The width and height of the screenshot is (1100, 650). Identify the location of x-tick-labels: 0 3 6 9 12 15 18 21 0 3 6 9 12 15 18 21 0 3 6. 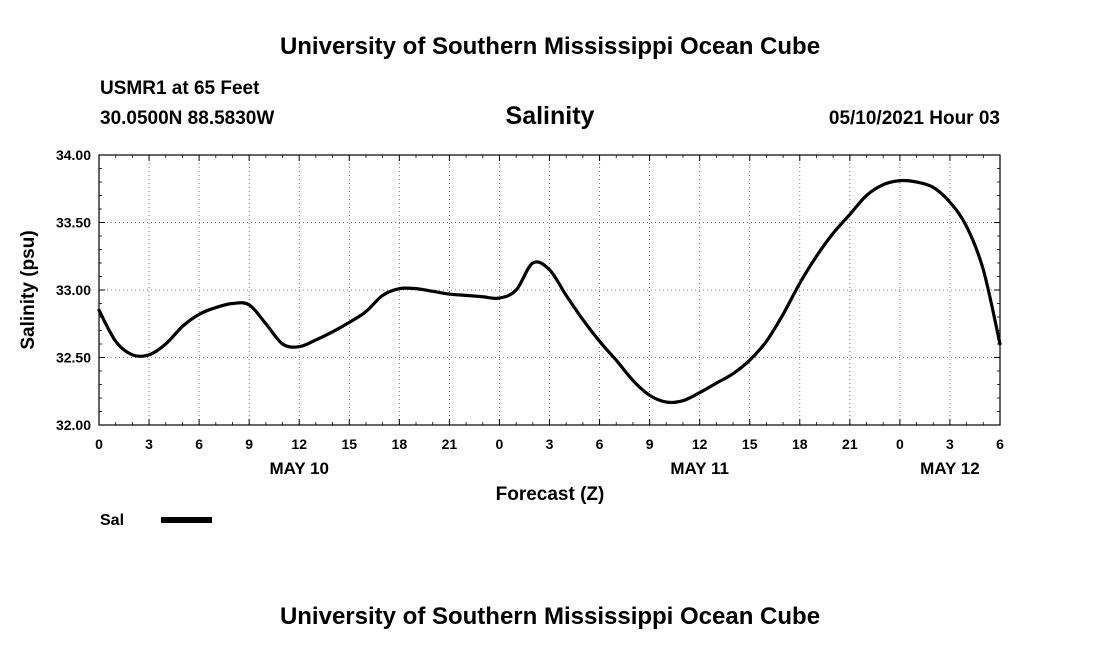
(549, 444).